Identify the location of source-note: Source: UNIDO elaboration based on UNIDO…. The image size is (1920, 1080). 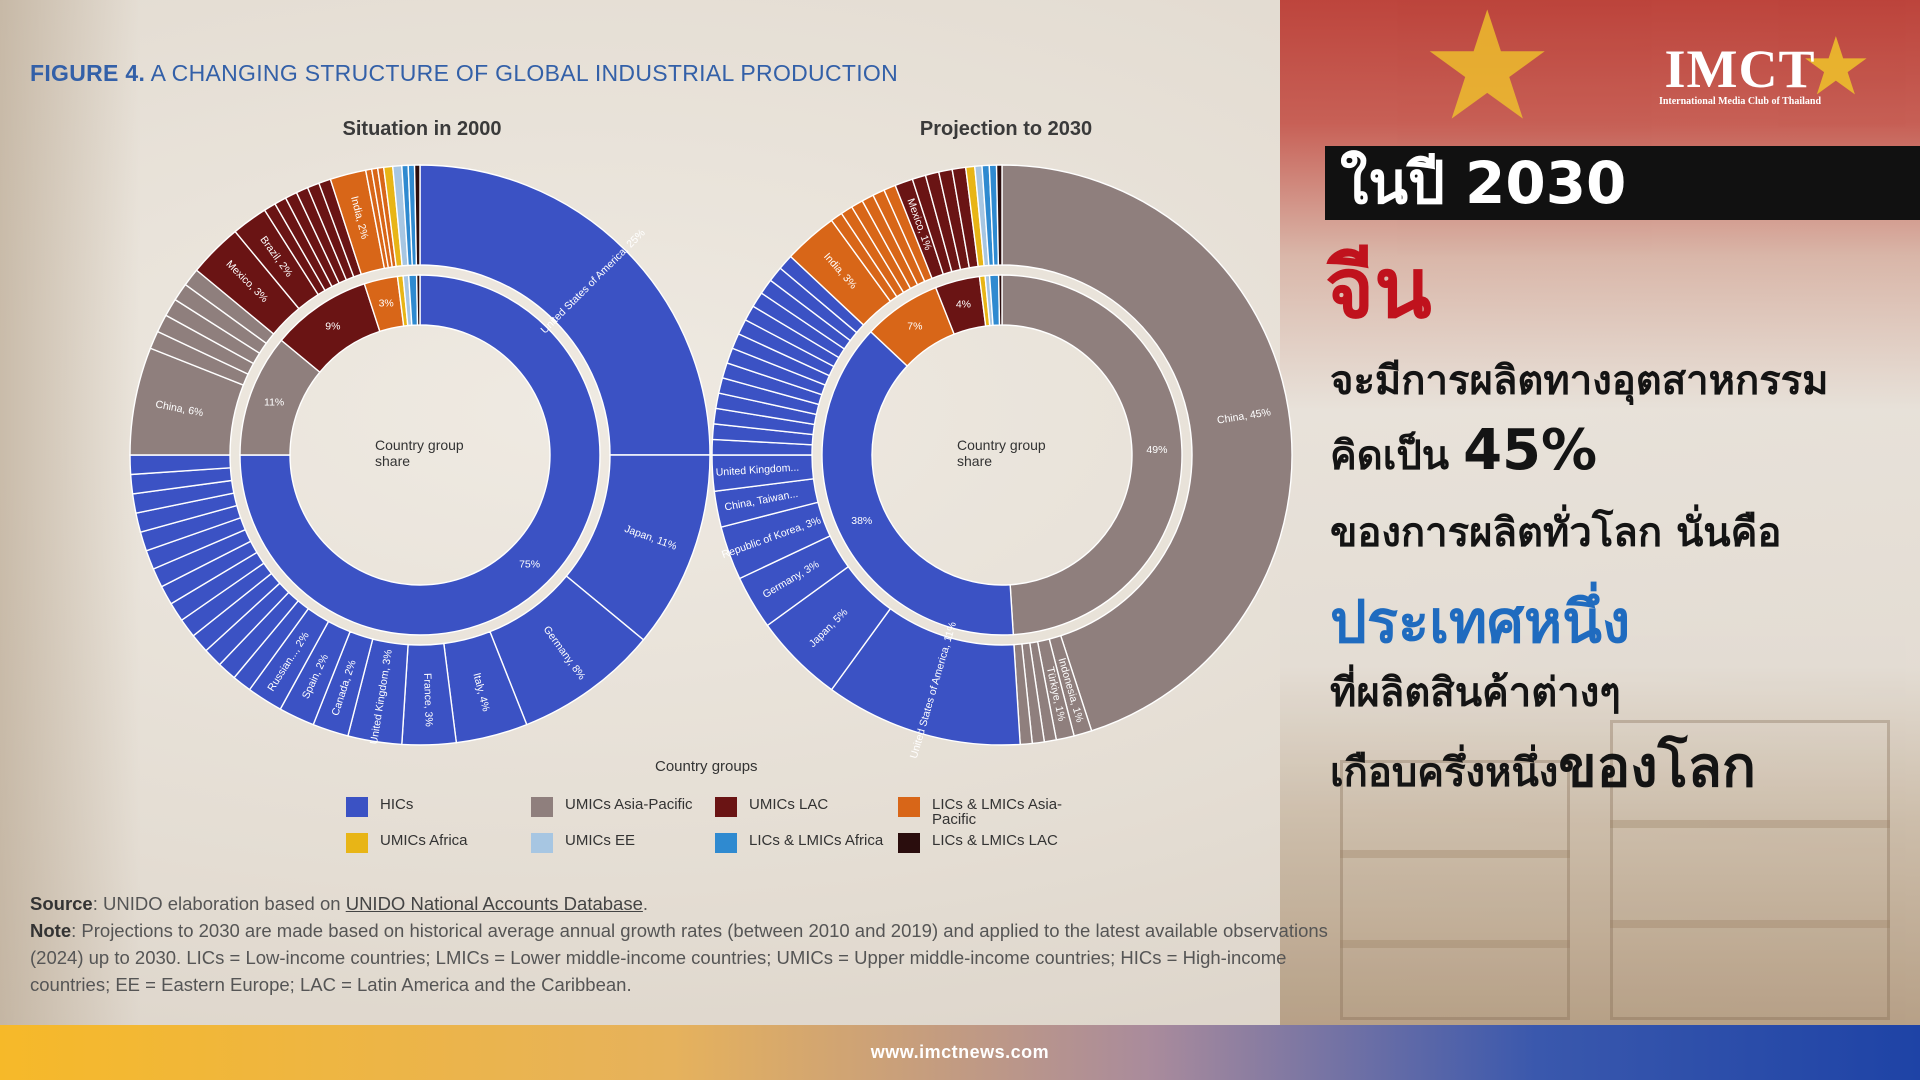
(680, 944).